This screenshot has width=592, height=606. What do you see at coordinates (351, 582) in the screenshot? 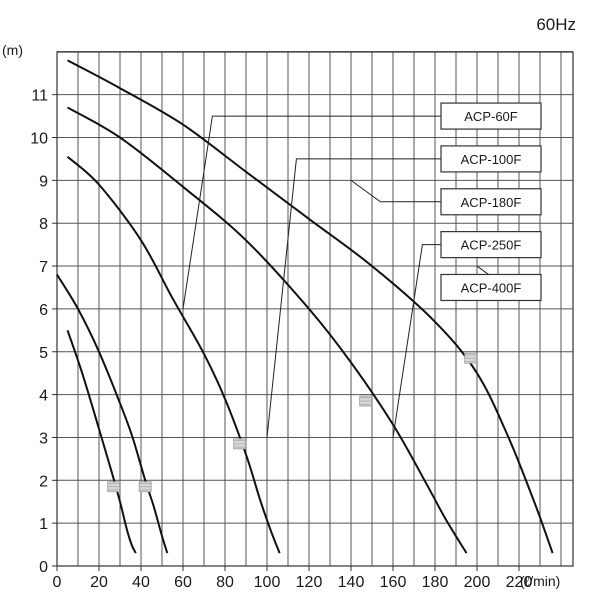
I see `x-tick-label: 140` at bounding box center [351, 582].